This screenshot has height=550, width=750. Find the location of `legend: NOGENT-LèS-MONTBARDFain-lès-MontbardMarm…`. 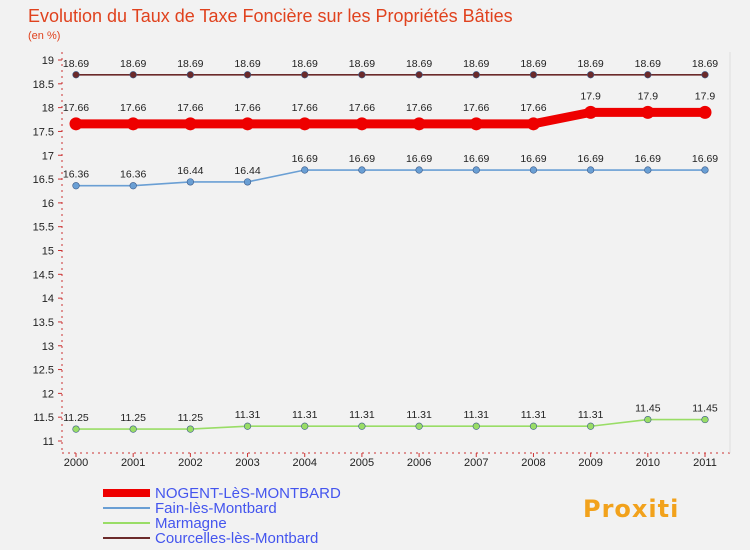

legend: NOGENT-LèS-MONTBARDFain-lès-MontbardMarm… is located at coordinates (222, 516).